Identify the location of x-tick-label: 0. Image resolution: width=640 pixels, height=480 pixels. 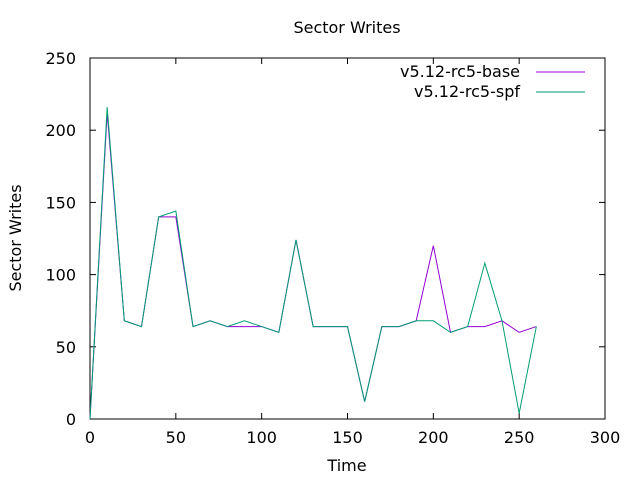
(90, 437).